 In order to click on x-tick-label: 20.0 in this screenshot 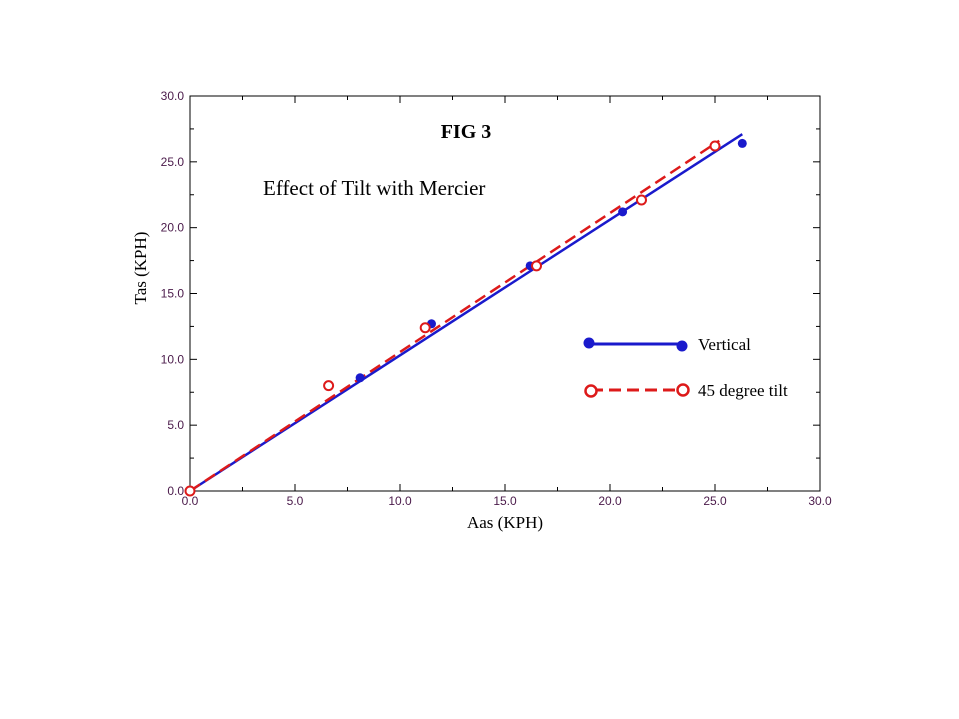, I will do `click(610, 501)`.